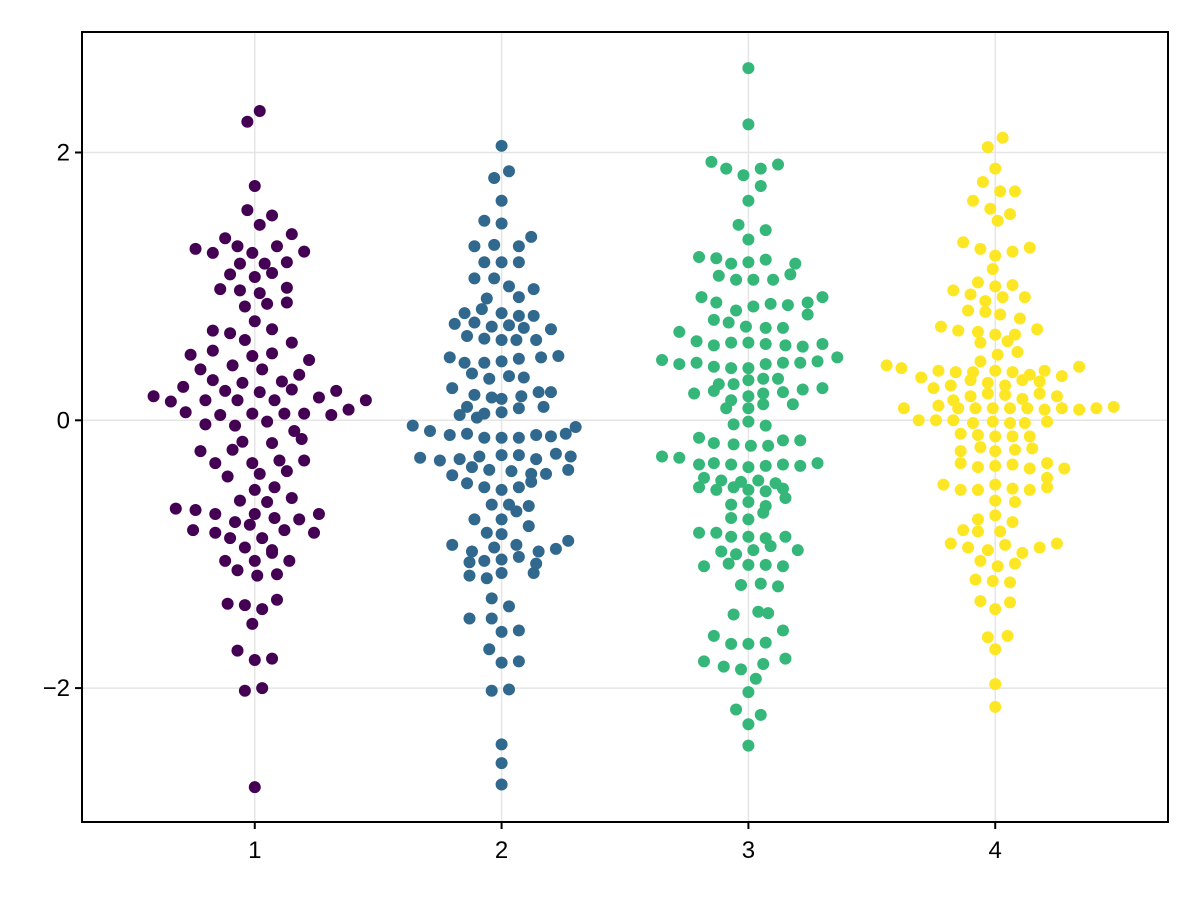 This screenshot has height=900, width=1200. What do you see at coordinates (63, 153) in the screenshot?
I see `y-tick-label: 2` at bounding box center [63, 153].